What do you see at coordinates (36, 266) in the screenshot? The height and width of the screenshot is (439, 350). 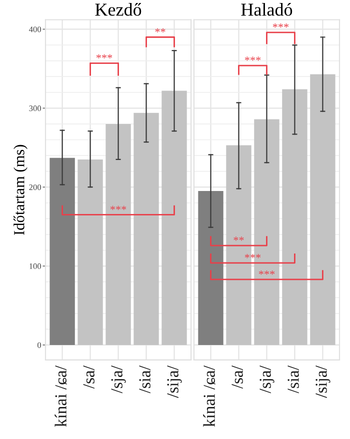 I see `y-tick-label: 100` at bounding box center [36, 266].